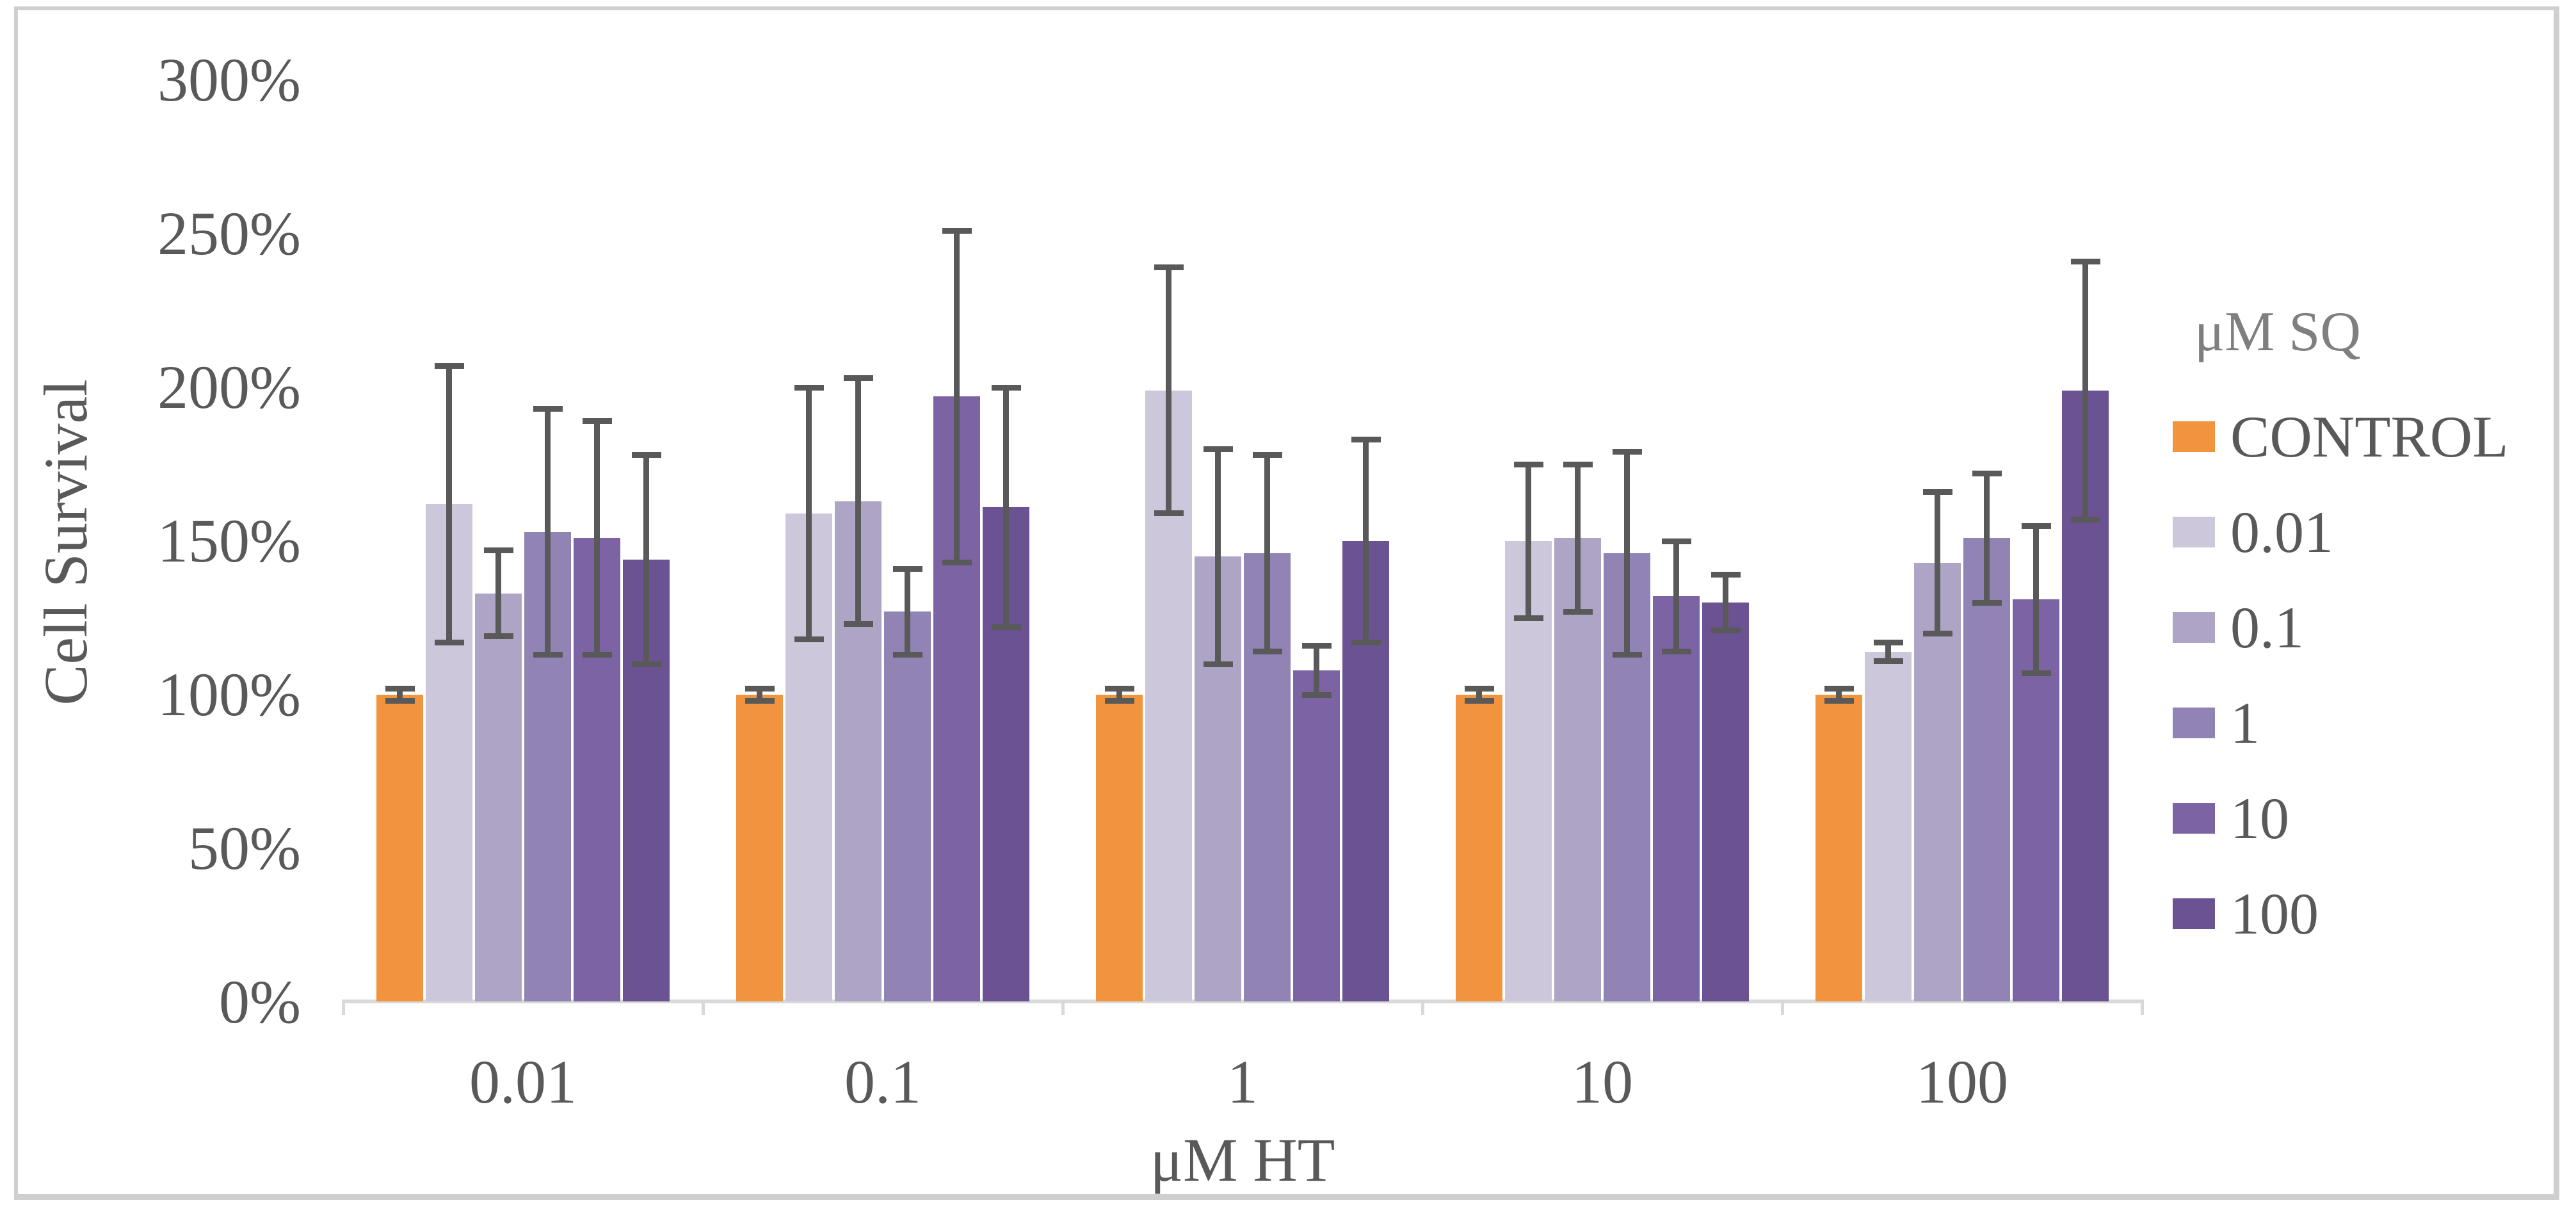 The width and height of the screenshot is (2576, 1214). I want to click on legend-label-100: 100, so click(2274, 913).